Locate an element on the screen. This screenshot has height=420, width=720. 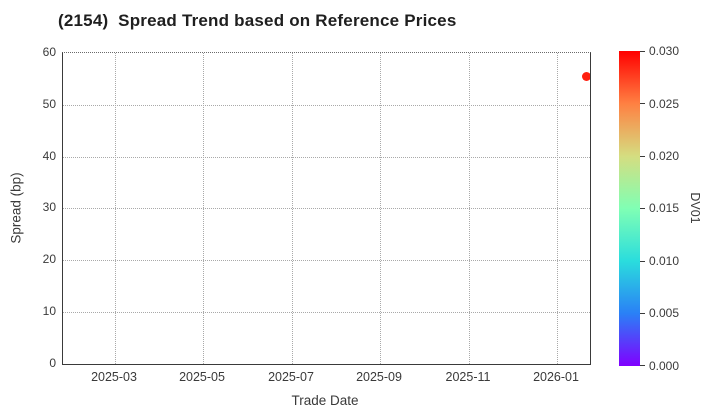
data-point is located at coordinates (586, 76).